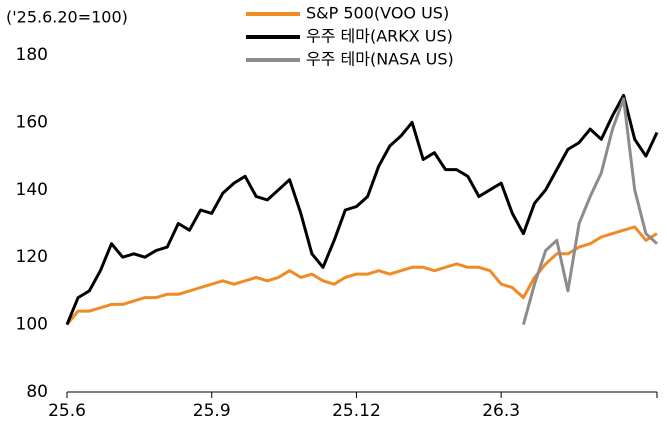  Describe the element at coordinates (37, 392) in the screenshot. I see `y-tick-label: 80` at that location.